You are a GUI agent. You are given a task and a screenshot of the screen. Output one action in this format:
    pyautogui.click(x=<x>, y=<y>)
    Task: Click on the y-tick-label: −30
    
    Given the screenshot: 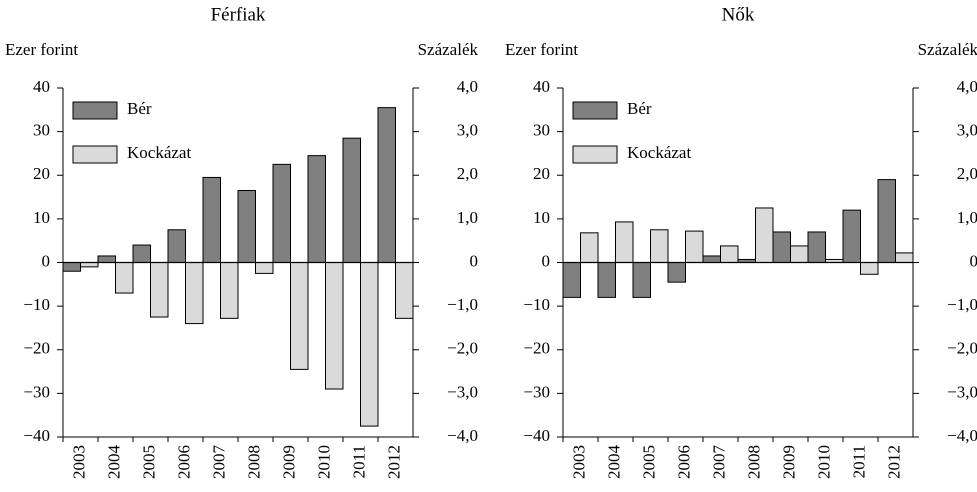 What is the action you would take?
    pyautogui.click(x=536, y=391)
    